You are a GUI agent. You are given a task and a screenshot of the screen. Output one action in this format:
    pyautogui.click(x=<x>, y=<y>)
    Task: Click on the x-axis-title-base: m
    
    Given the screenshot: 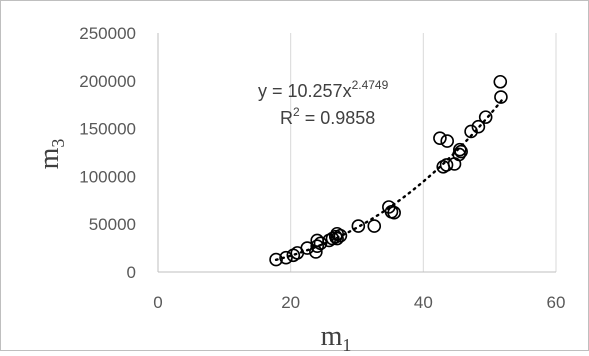 What is the action you would take?
    pyautogui.click(x=332, y=336)
    